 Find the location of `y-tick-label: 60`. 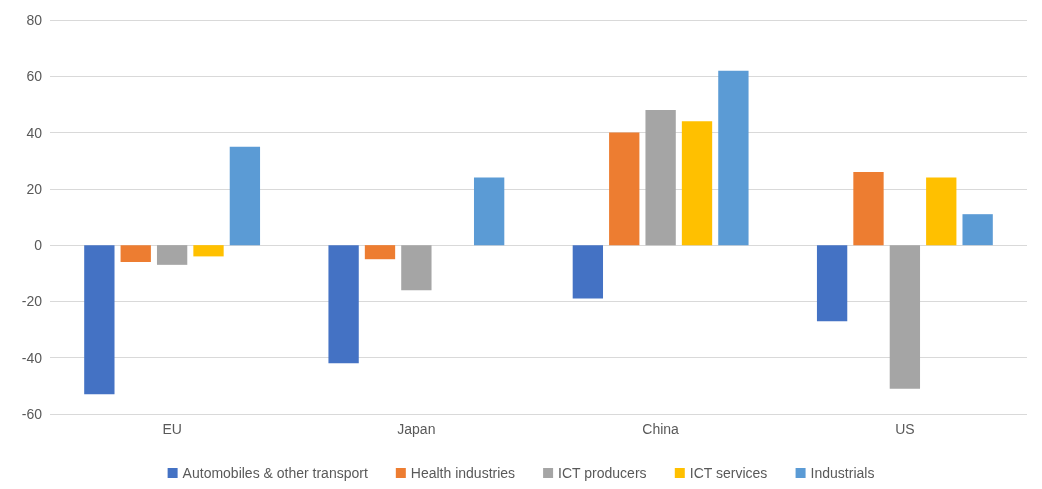

y-tick-label: 60 is located at coordinates (34, 76).